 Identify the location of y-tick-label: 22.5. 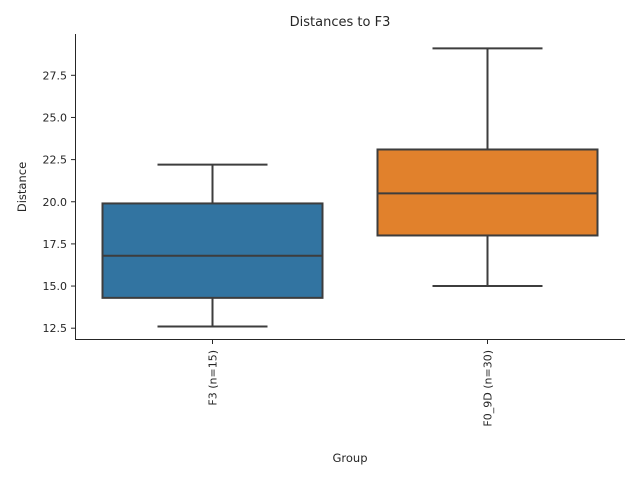
(55, 160).